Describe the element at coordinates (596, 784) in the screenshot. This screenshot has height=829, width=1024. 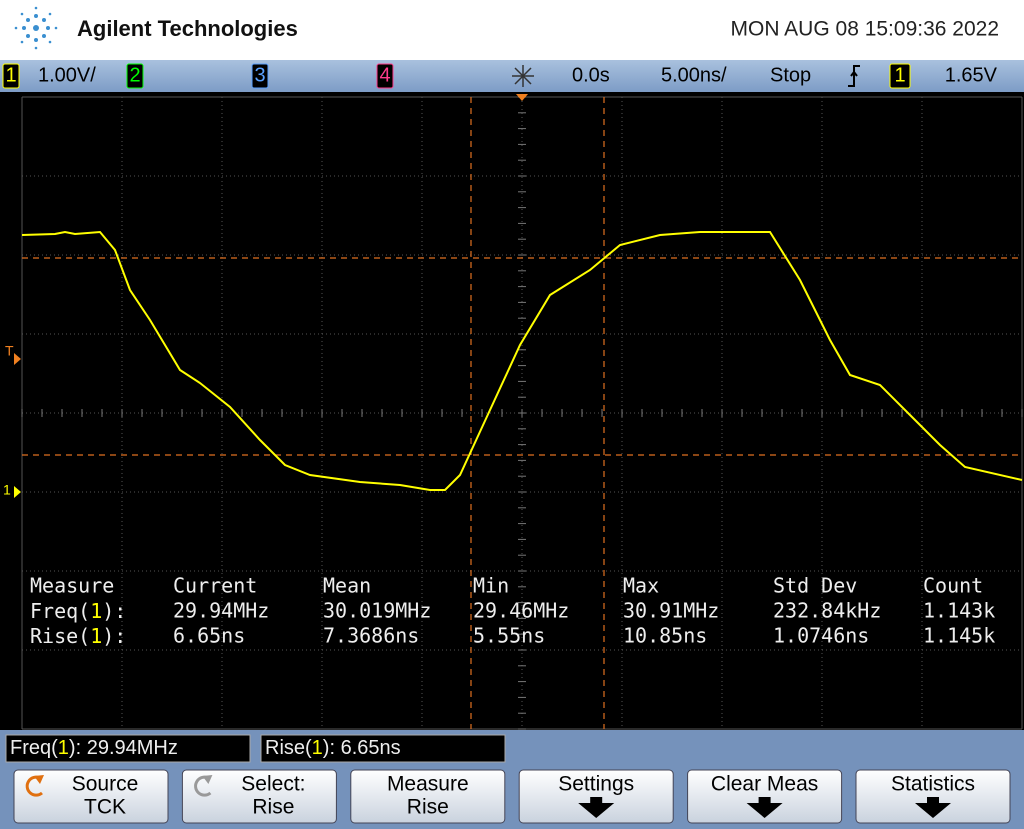
I see `softkey-label: Settings` at that location.